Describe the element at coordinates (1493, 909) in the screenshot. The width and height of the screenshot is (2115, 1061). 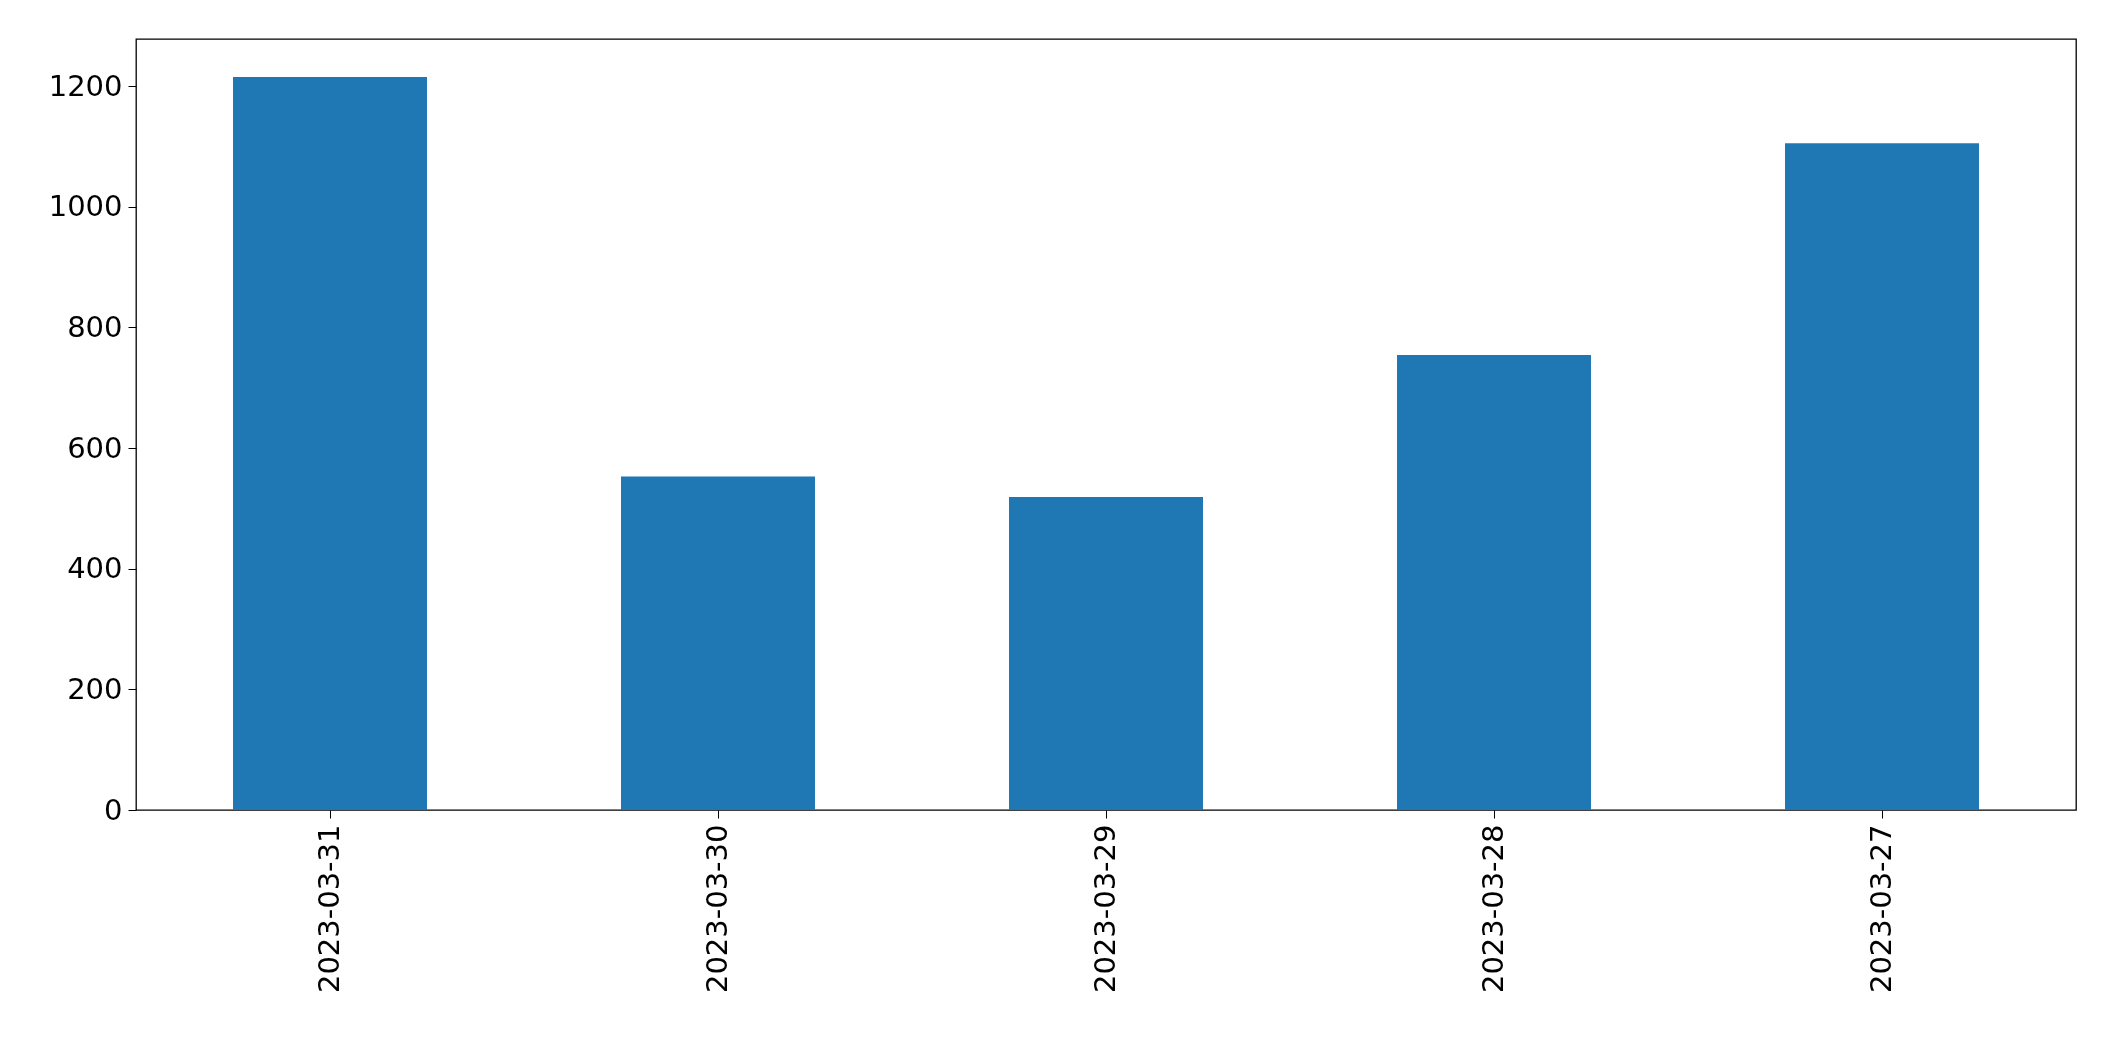
I see `x-tick-label: 2023-03-28` at that location.